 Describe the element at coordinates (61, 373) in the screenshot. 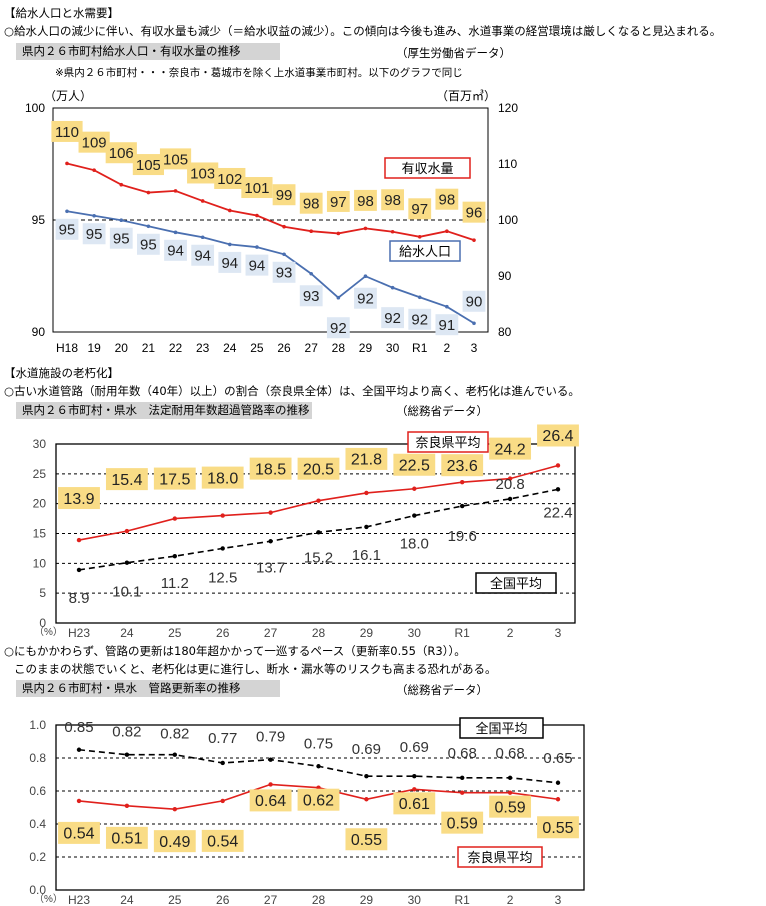

I see `section2-heading: 【水道施設の老朽化】` at that location.